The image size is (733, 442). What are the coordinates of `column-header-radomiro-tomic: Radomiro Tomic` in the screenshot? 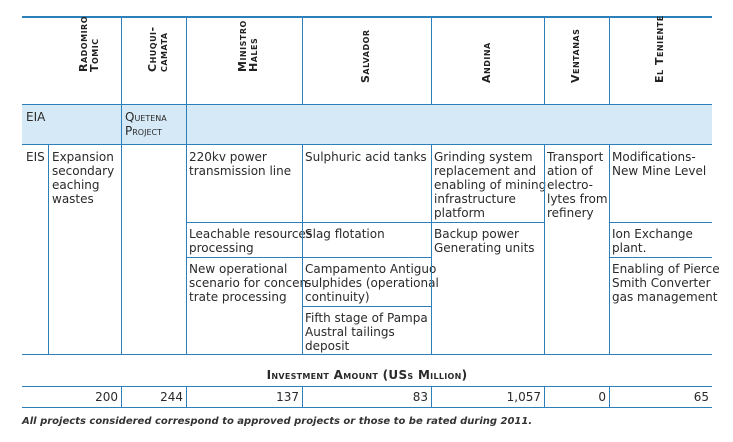 It's located at (84, 57).